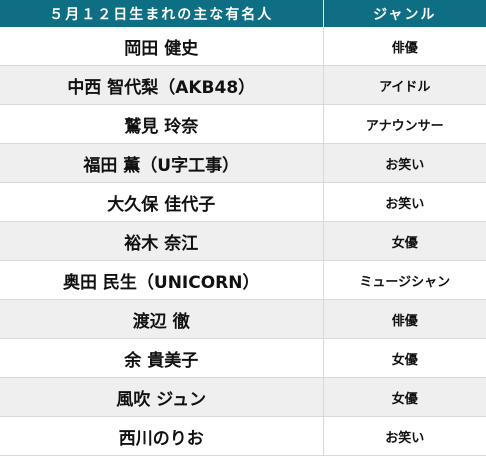  I want to click on celebrity-name: 岡田 健史, so click(162, 46).